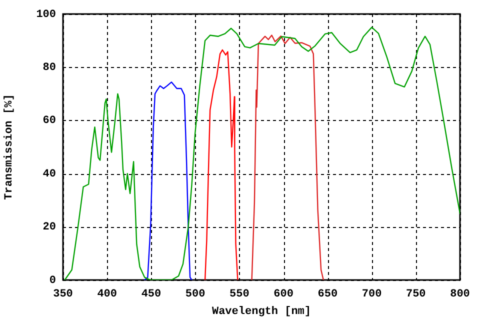 Image resolution: width=480 pixels, height=320 pixels. I want to click on x-tick-label: 400, so click(107, 294).